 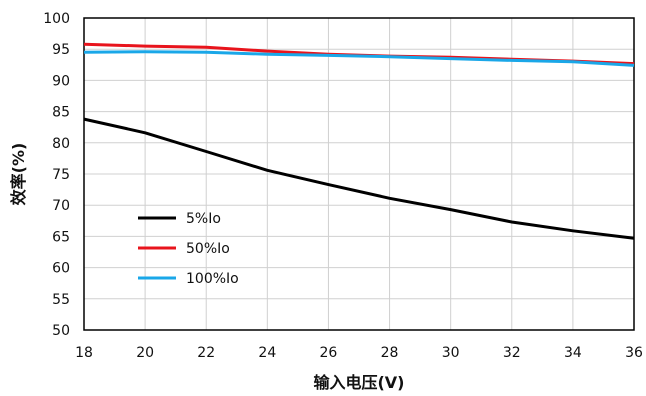 I want to click on y-tick-label: 80, so click(x=61, y=144).